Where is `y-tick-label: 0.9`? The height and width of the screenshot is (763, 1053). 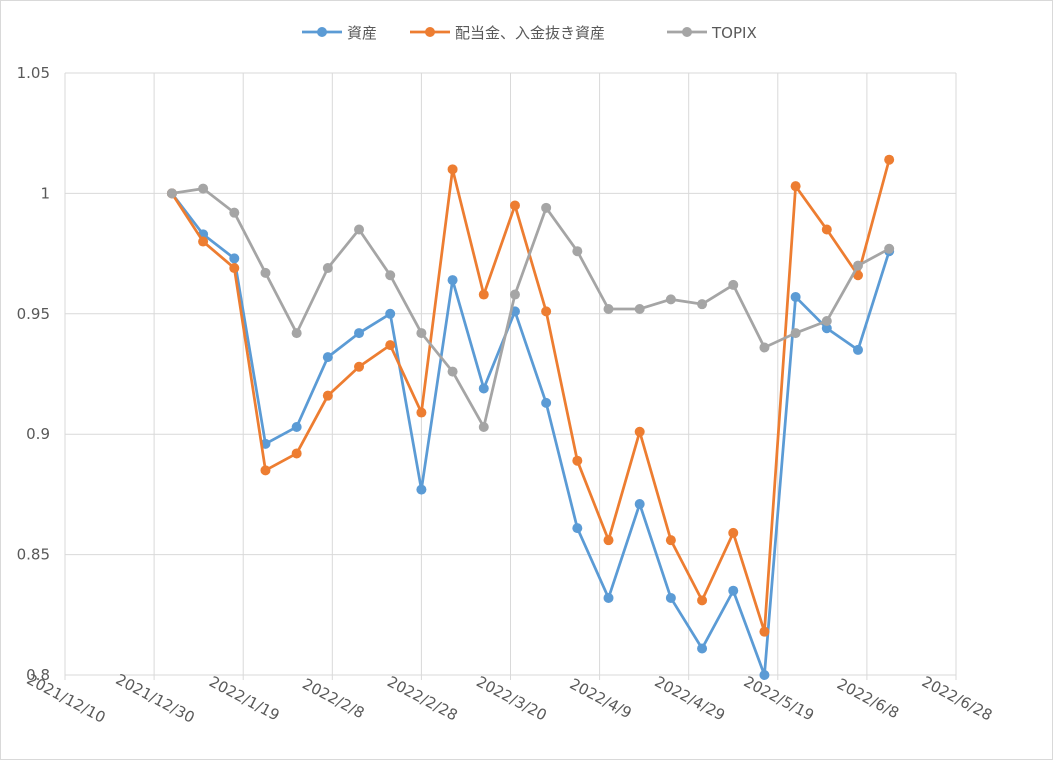
y-tick-label: 0.9 is located at coordinates (38, 434).